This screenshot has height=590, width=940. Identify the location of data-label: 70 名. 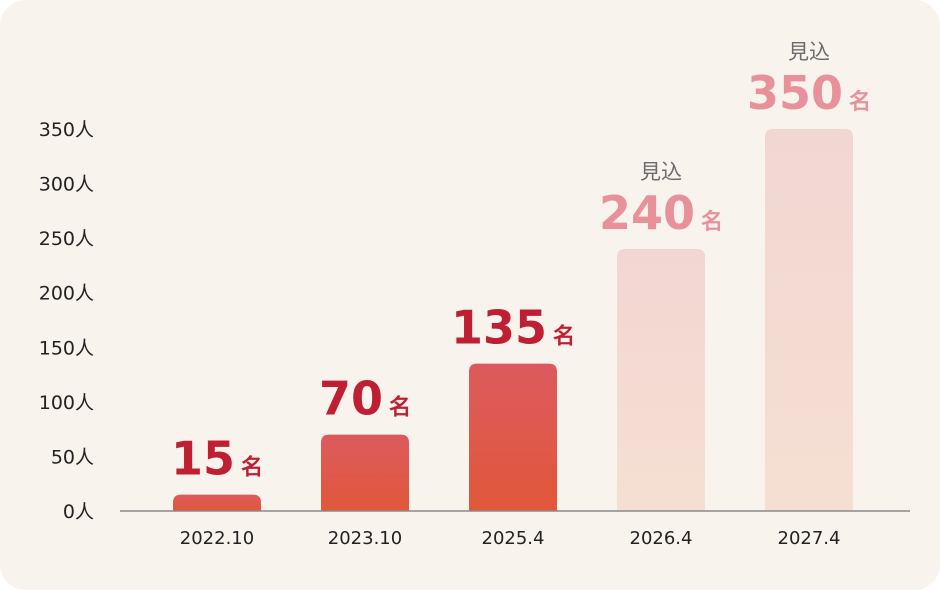
(365, 399).